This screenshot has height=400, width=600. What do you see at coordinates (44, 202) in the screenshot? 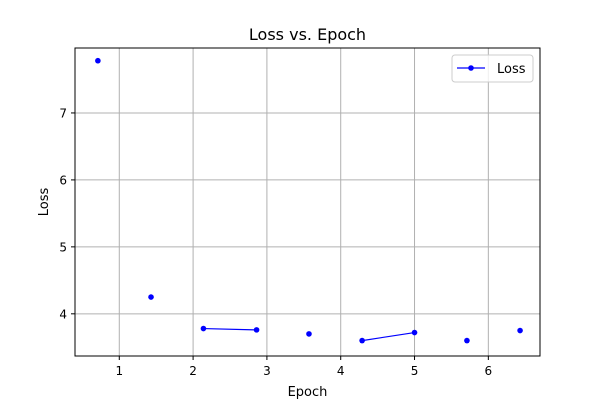
I see `y-axis-label: Loss` at bounding box center [44, 202].